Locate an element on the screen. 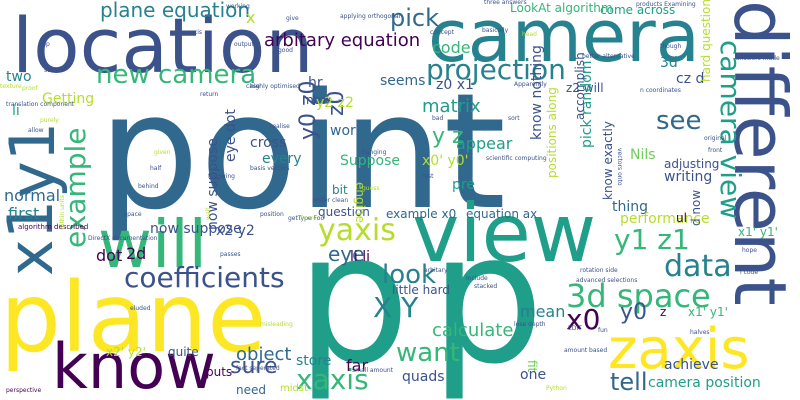 Image resolution: width=800 pixels, height=400 pixels. word-know: know is located at coordinates (134, 365).